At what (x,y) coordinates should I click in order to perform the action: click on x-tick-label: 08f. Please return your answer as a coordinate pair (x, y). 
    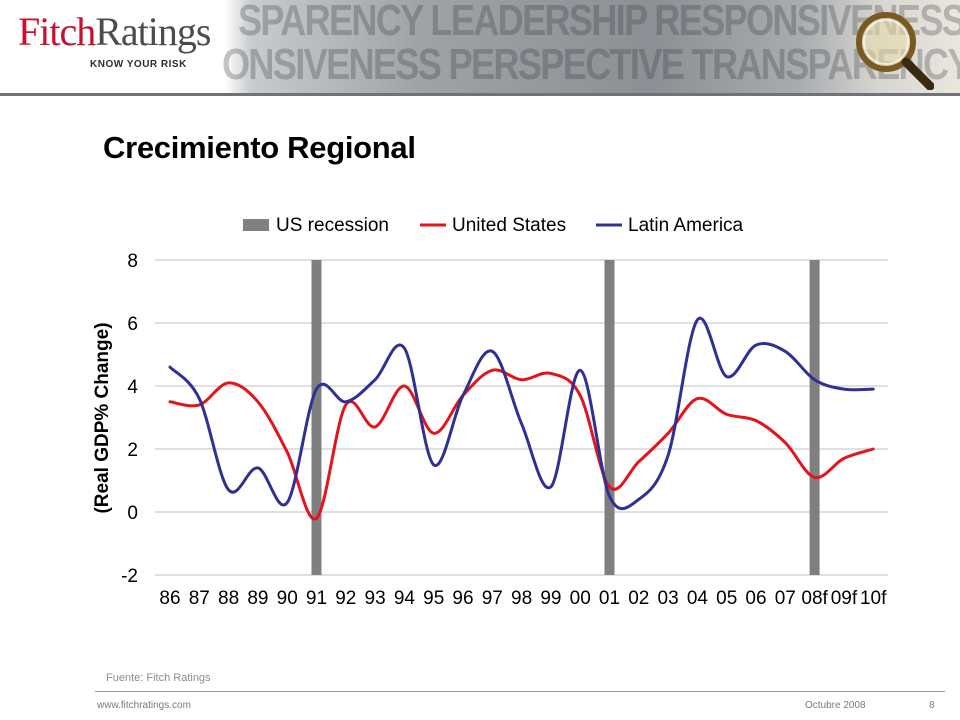
    Looking at the image, I should click on (814, 598).